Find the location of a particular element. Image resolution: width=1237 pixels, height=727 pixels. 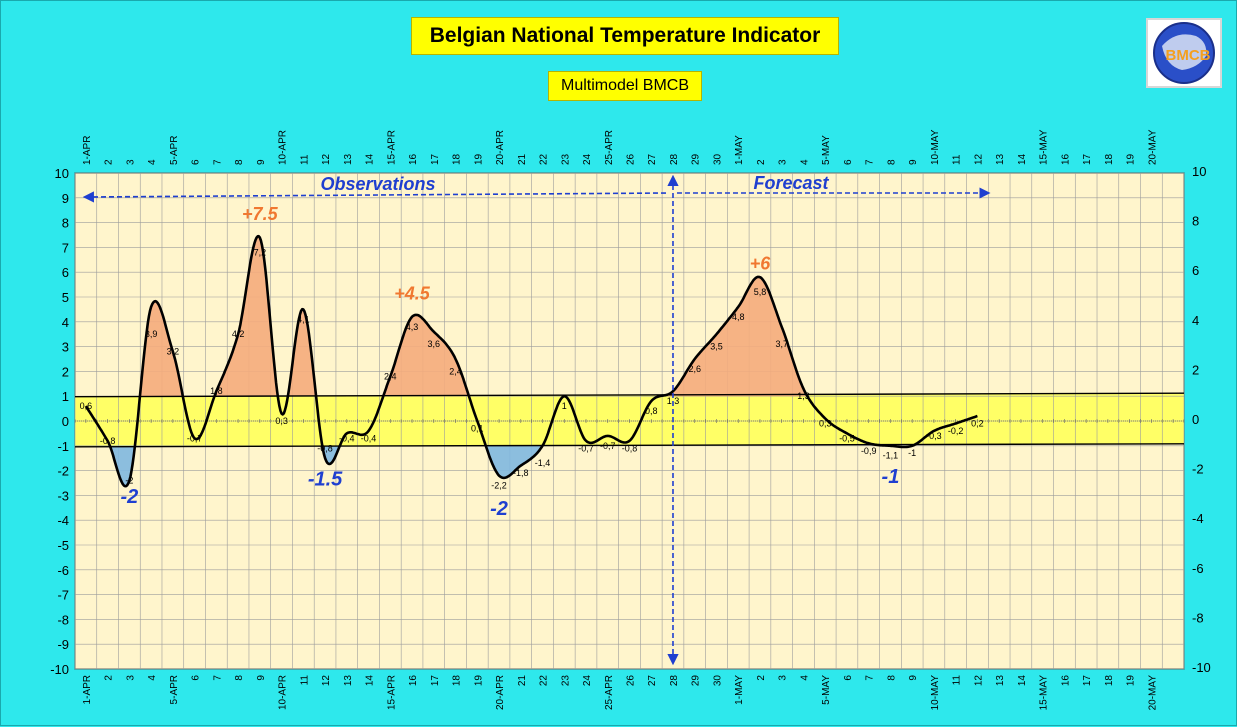

x-top-tick-label: 10-APR is located at coordinates (283, 147).